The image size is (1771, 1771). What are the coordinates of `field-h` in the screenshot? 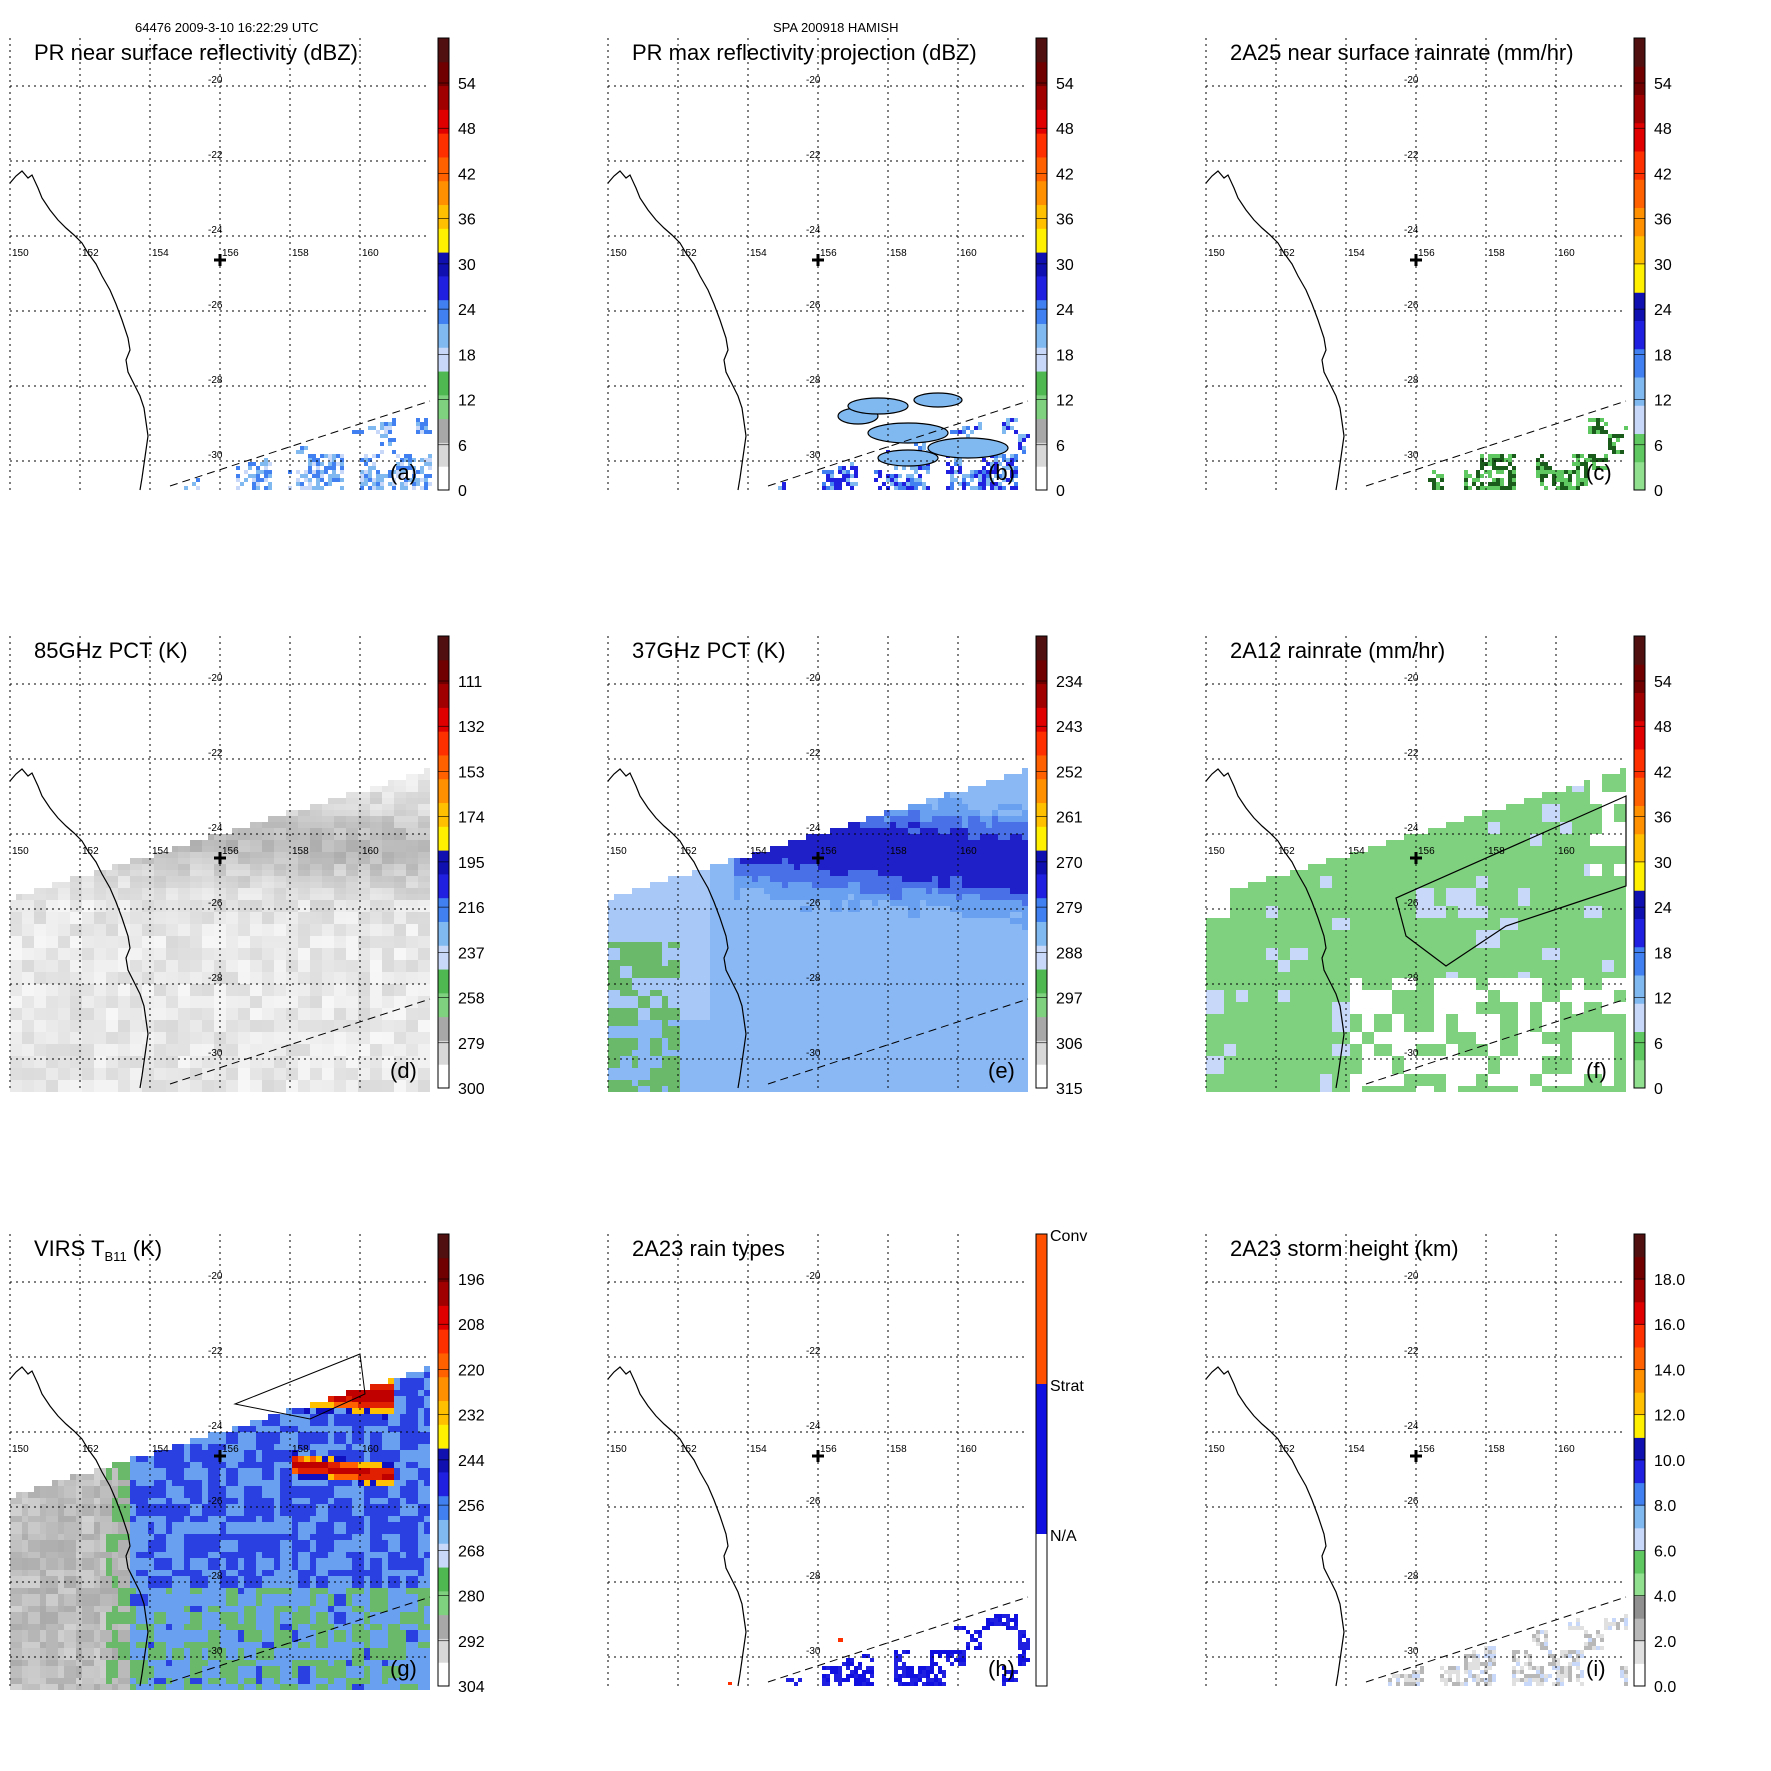 It's located at (879, 1650).